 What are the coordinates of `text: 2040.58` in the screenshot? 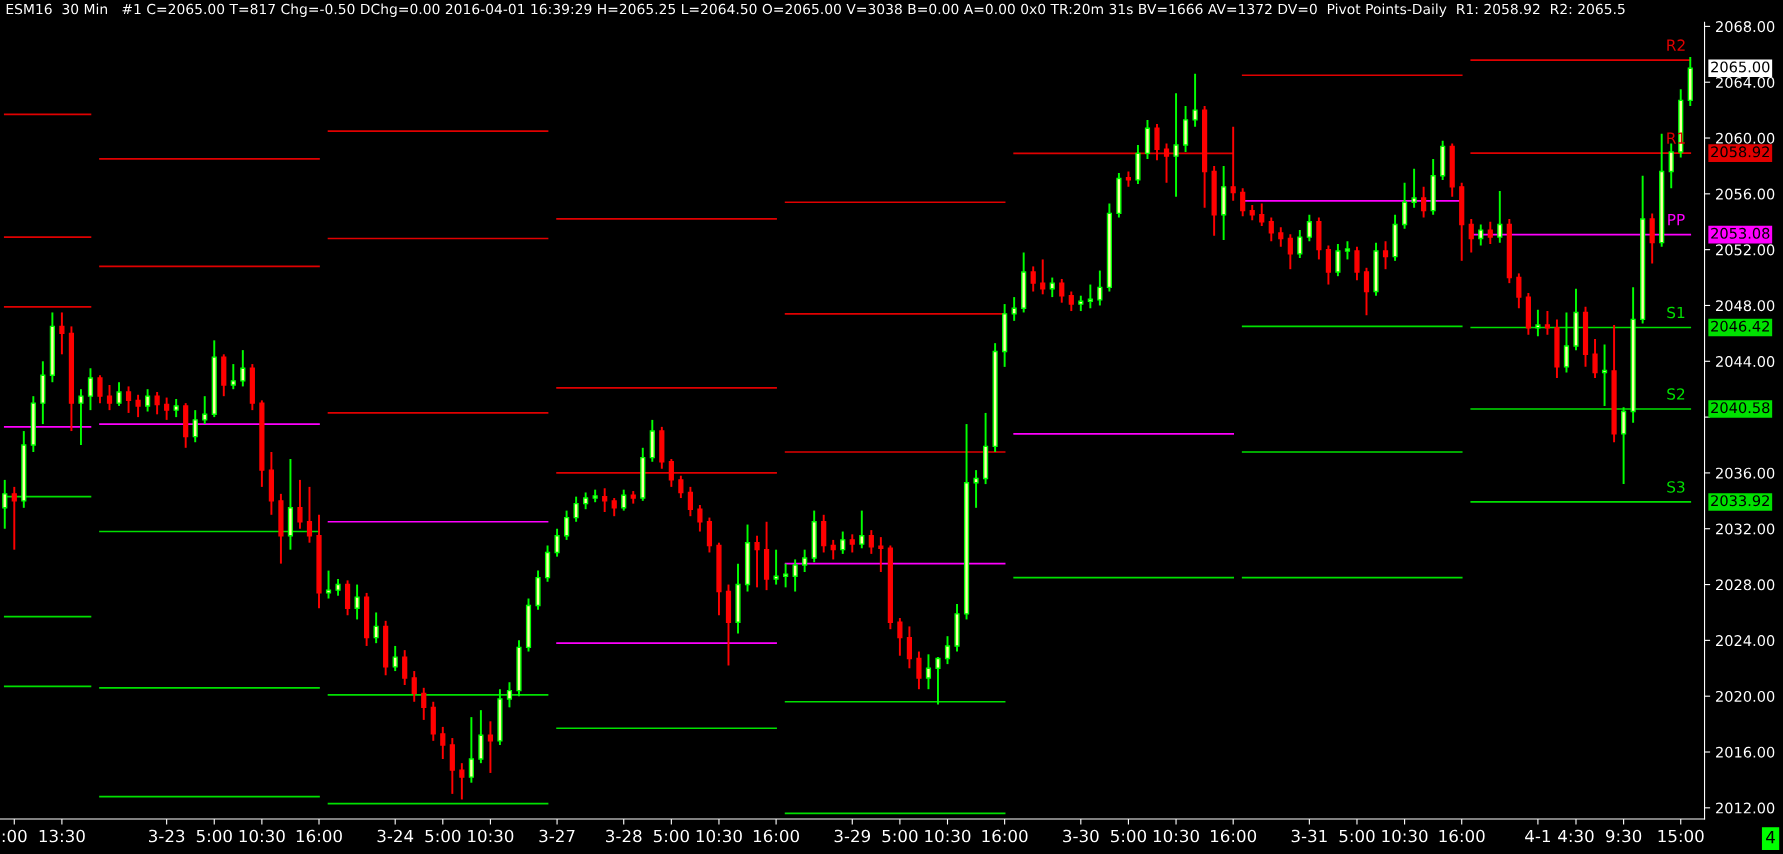 It's located at (1740, 408).